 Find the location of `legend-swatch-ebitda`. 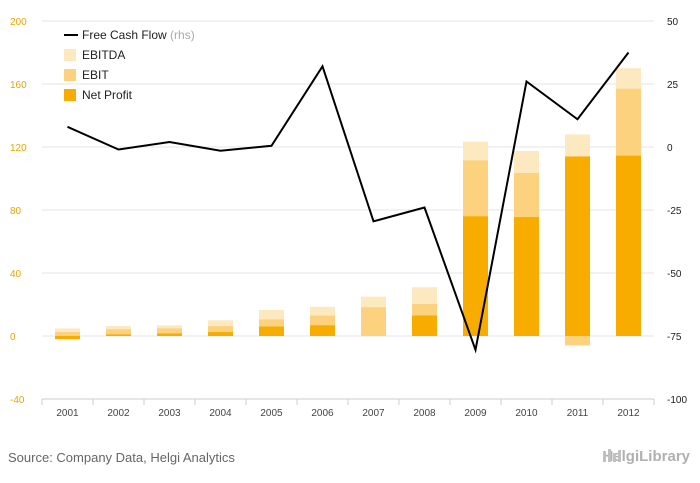

legend-swatch-ebitda is located at coordinates (70, 55).